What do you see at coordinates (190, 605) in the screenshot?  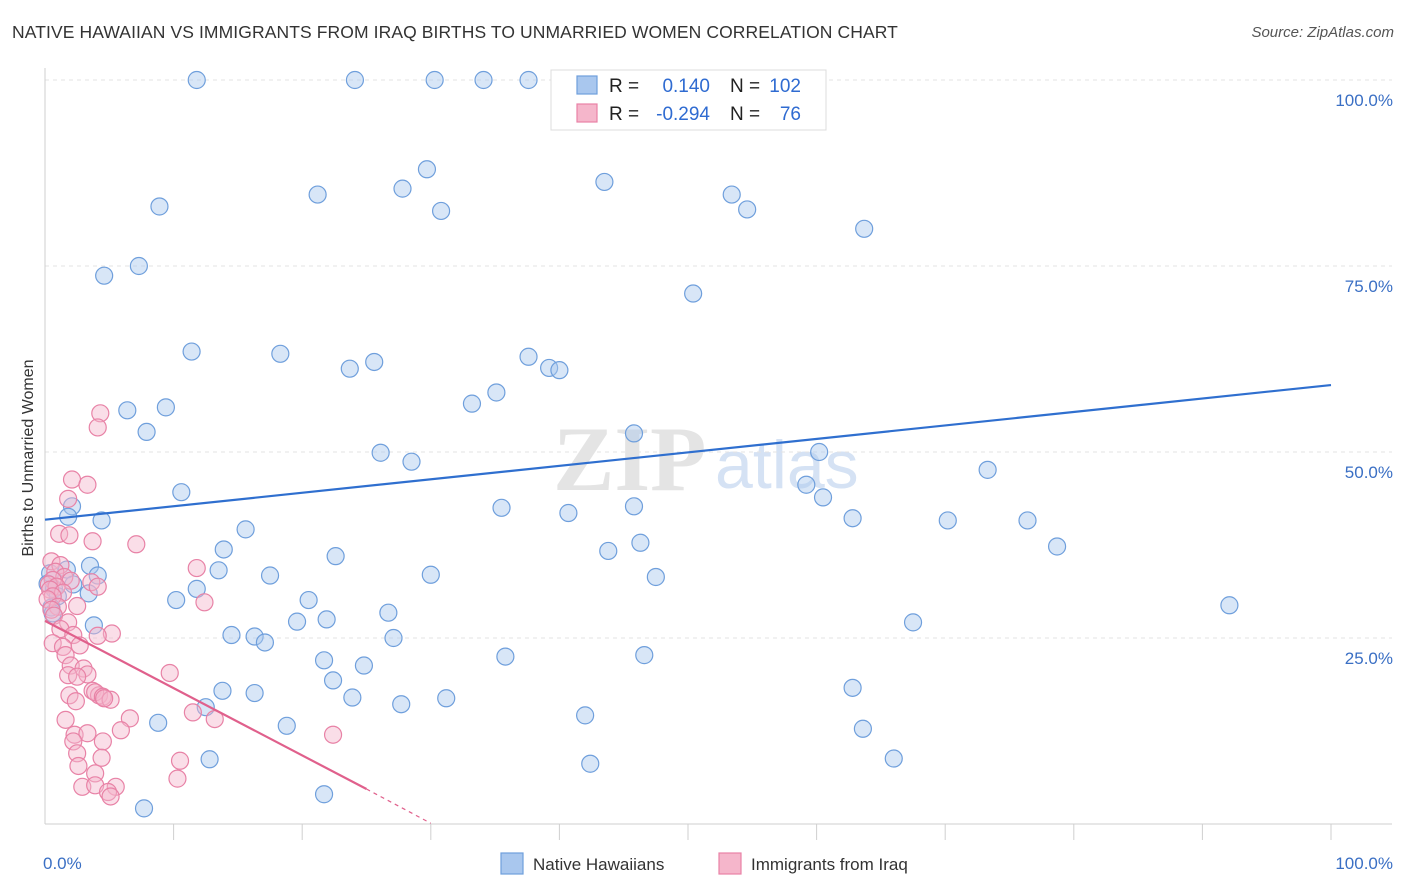 I see `series-immigrants-from-iraq` at bounding box center [190, 605].